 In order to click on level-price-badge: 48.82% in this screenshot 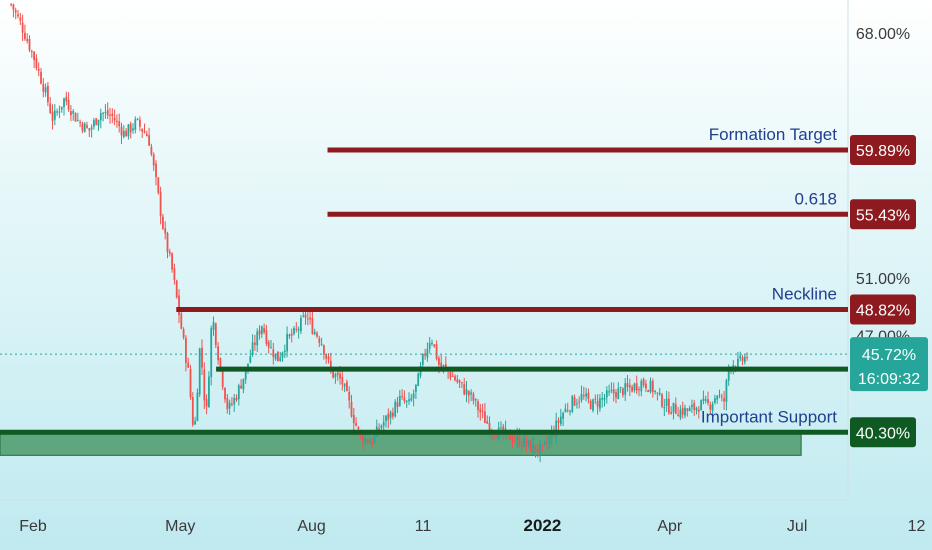, I will do `click(883, 309)`.